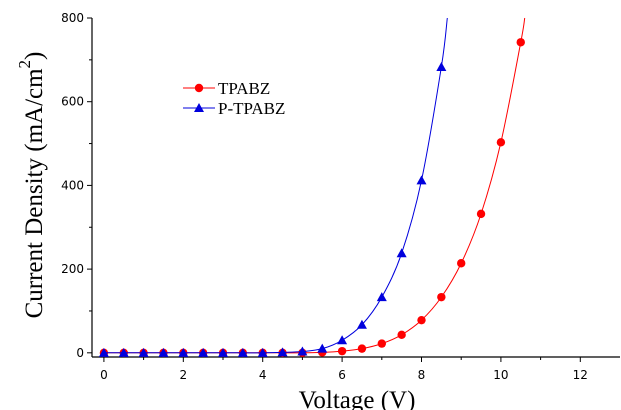 This screenshot has height=410, width=621. Describe the element at coordinates (72, 185) in the screenshot. I see `y-tick-label: 400` at that location.